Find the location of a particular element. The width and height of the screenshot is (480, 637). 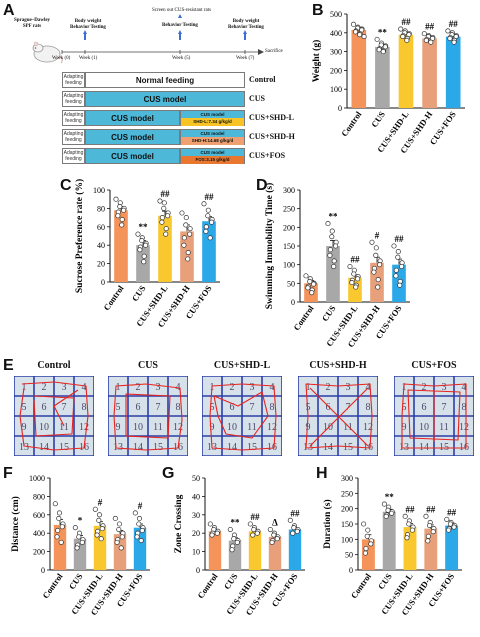

x-tick-label: Control is located at coordinates (351, 123).